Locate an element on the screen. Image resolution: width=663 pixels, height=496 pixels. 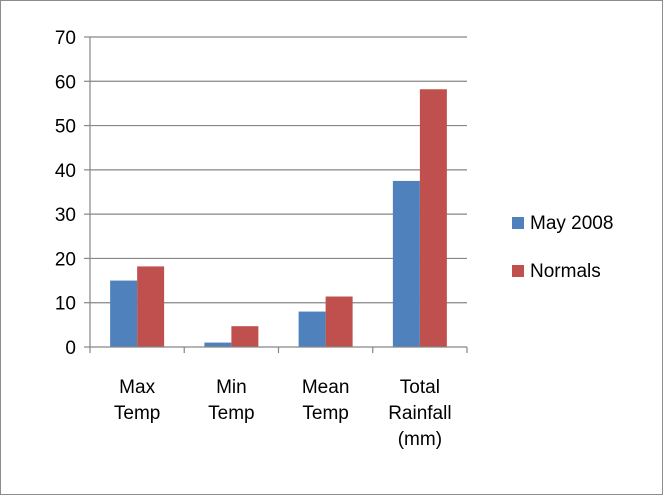
y-tick-label: 60 is located at coordinates (65, 82).